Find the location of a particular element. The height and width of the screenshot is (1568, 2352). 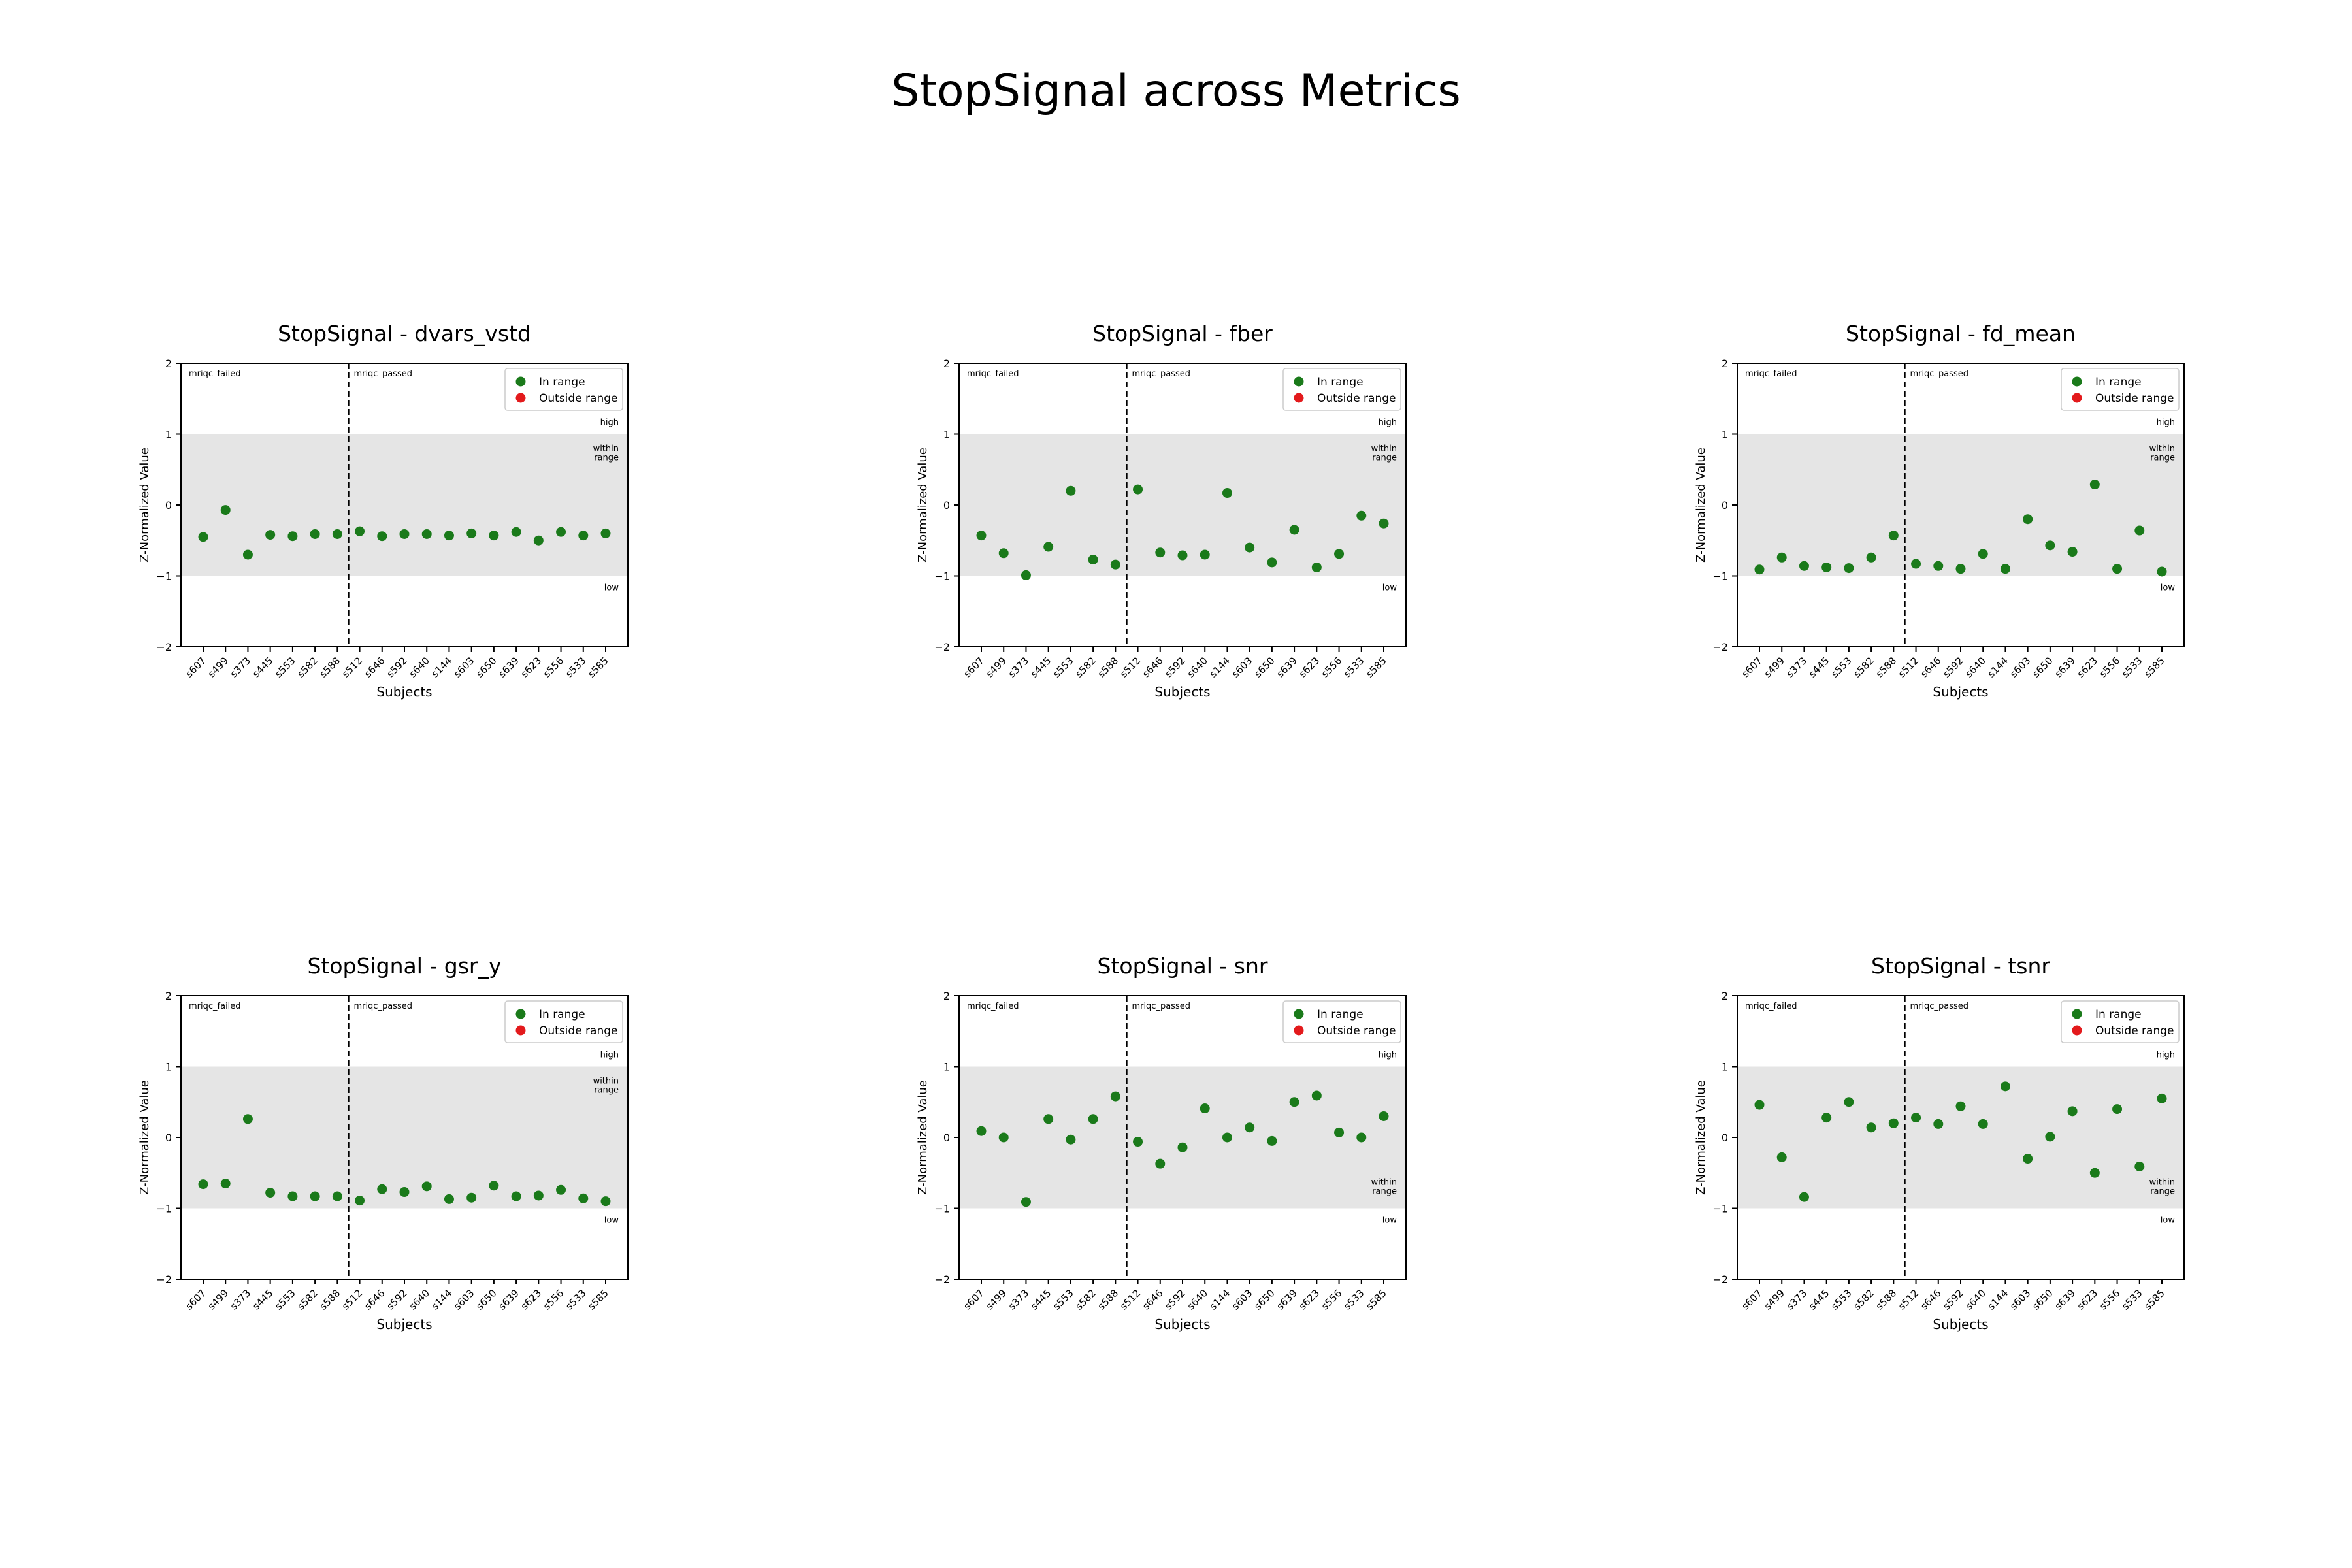

x-tick-label-s499: s499 is located at coordinates (996, 1300).